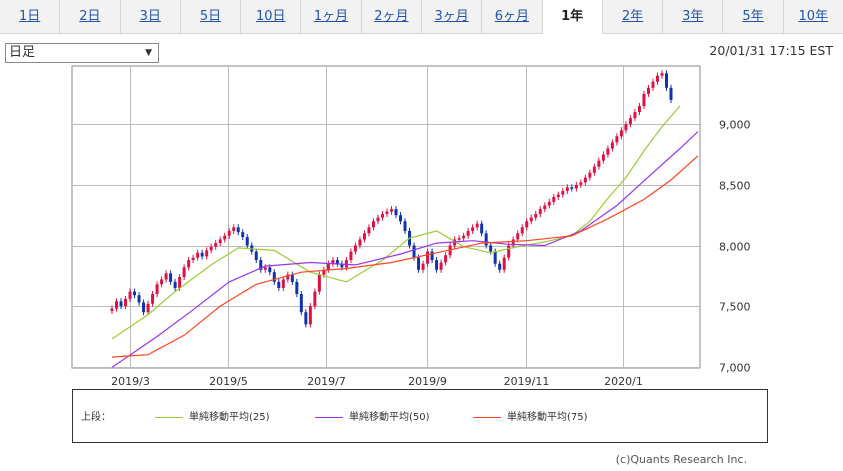  I want to click on period-select: 日足 ▼, so click(82, 53).